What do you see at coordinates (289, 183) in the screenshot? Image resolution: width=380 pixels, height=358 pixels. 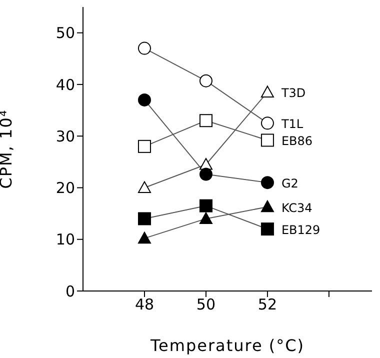 I see `series-label: G2` at bounding box center [289, 183].